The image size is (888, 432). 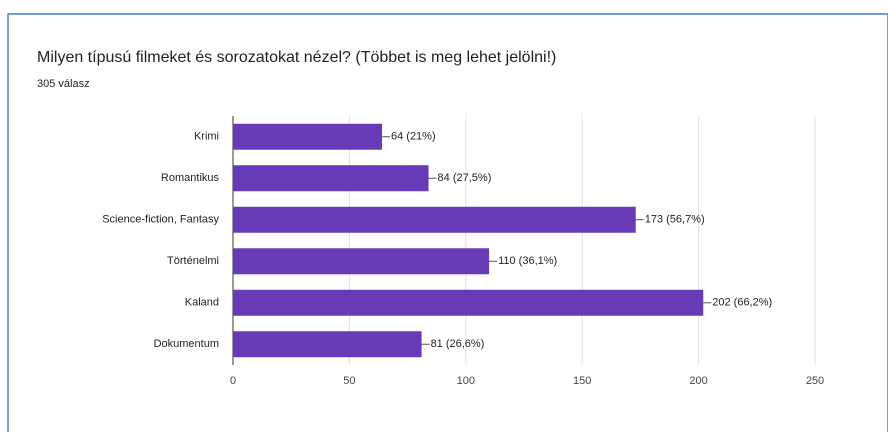 What do you see at coordinates (527, 261) in the screenshot?
I see `value-label: 110 (36,1%)` at bounding box center [527, 261].